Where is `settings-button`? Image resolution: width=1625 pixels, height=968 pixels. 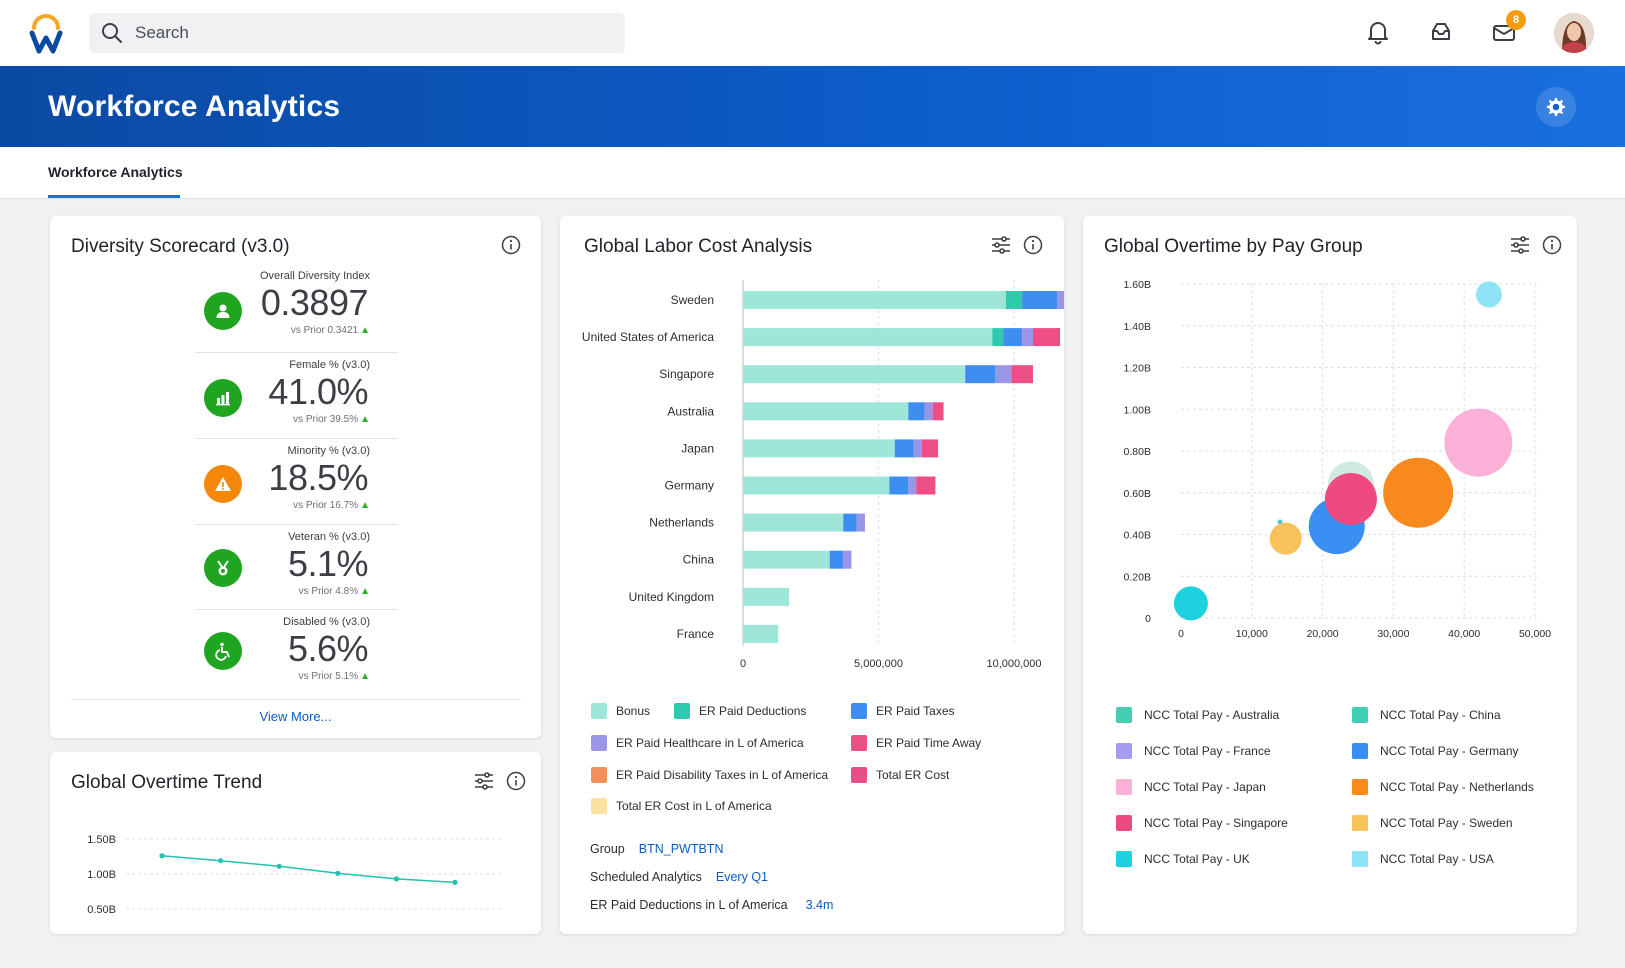 settings-button is located at coordinates (1556, 107).